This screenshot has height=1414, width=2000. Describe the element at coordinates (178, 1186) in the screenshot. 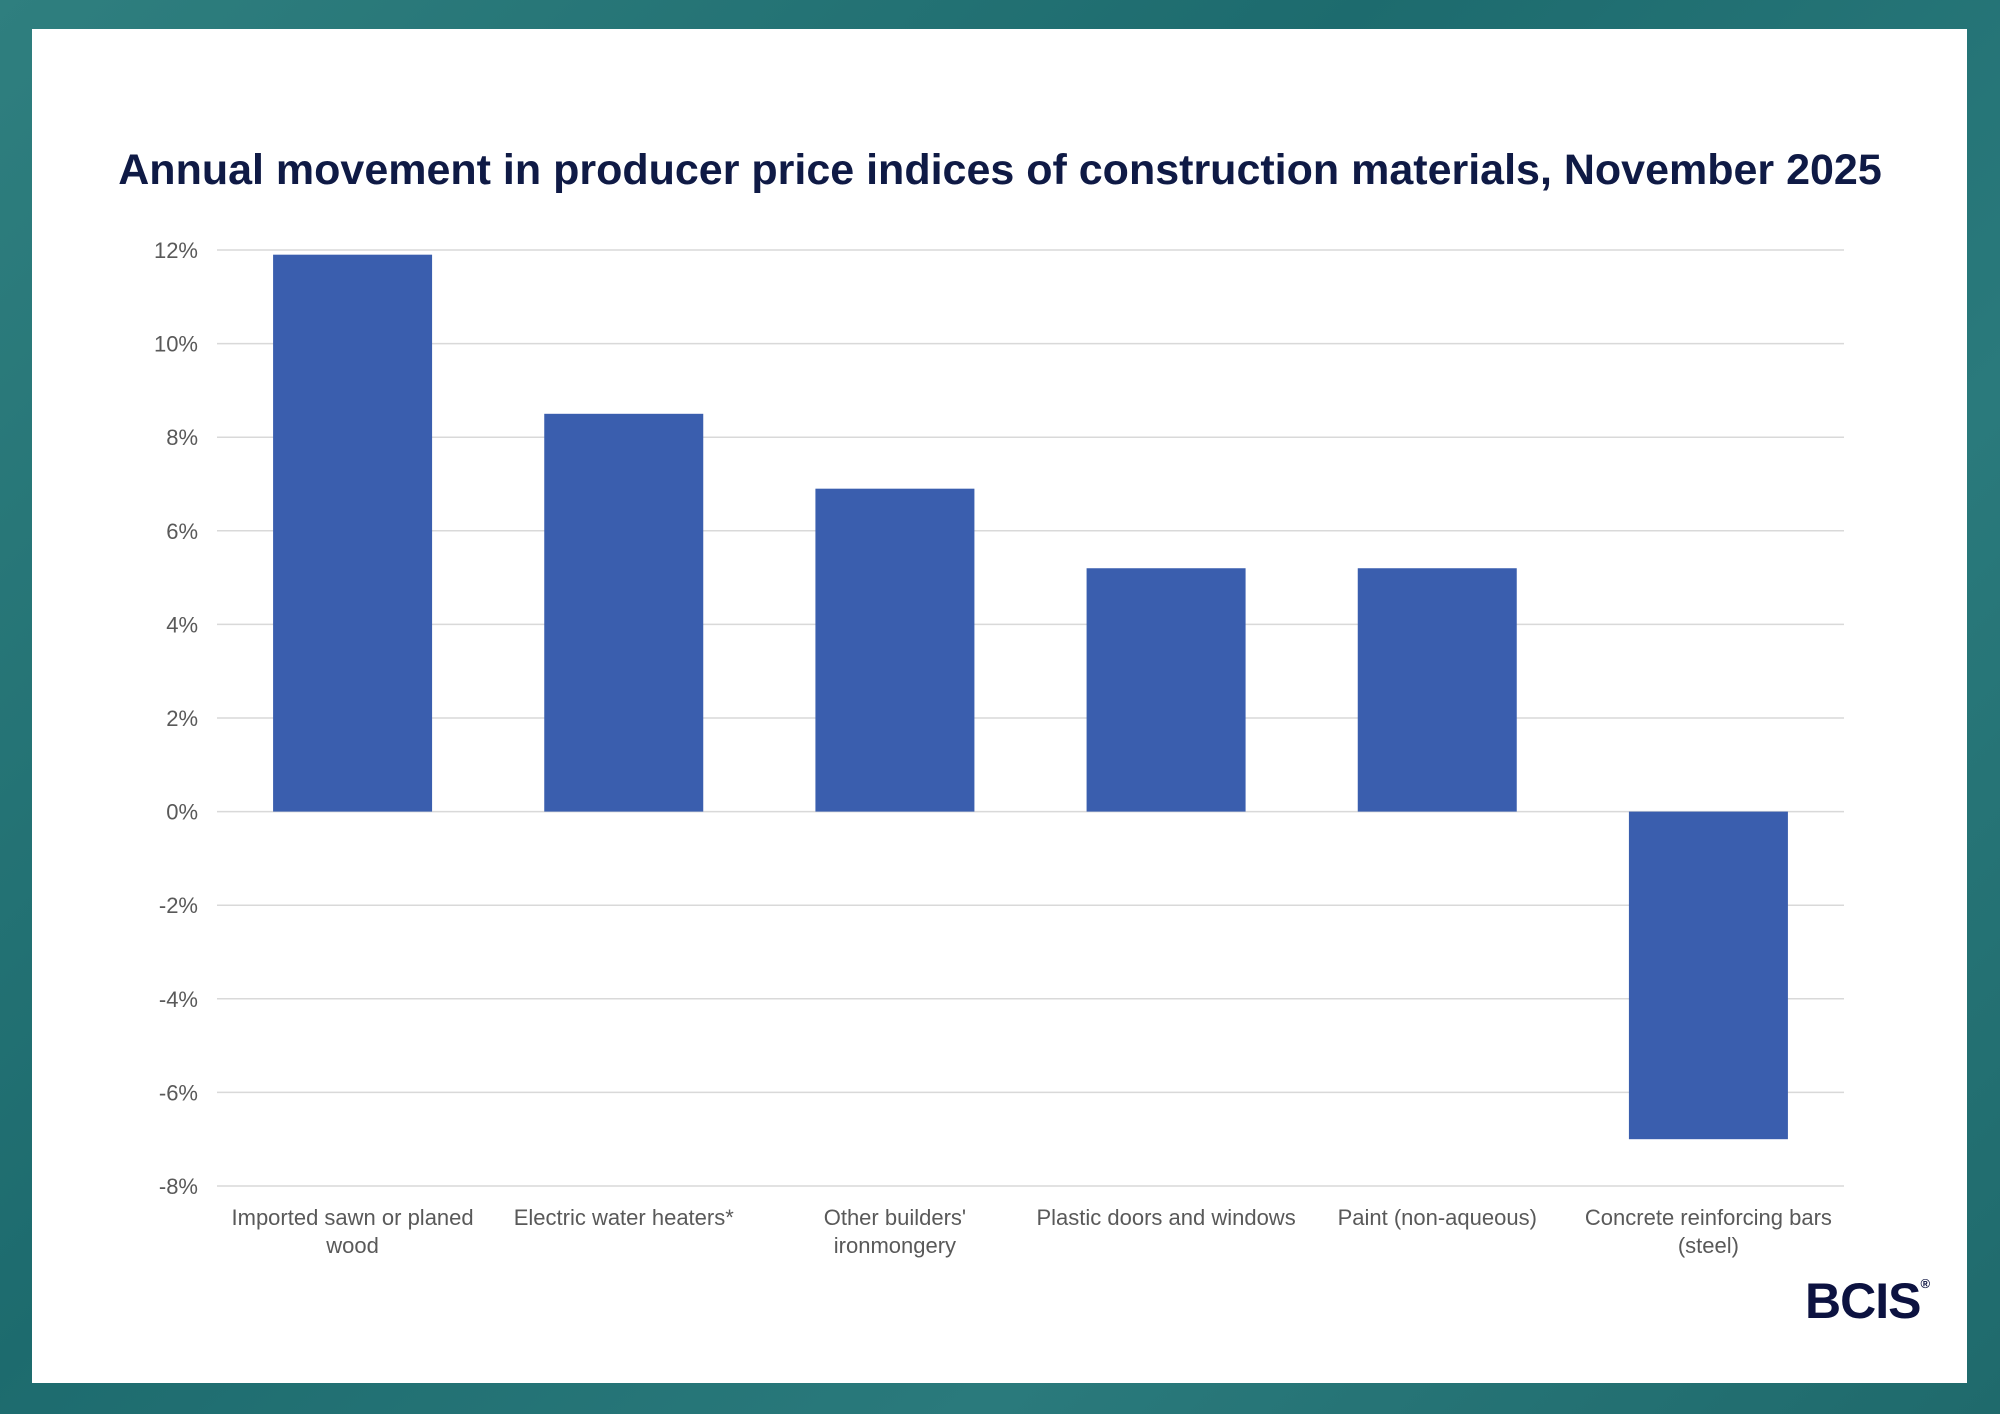

I see `y-tick-label: -8%` at that location.